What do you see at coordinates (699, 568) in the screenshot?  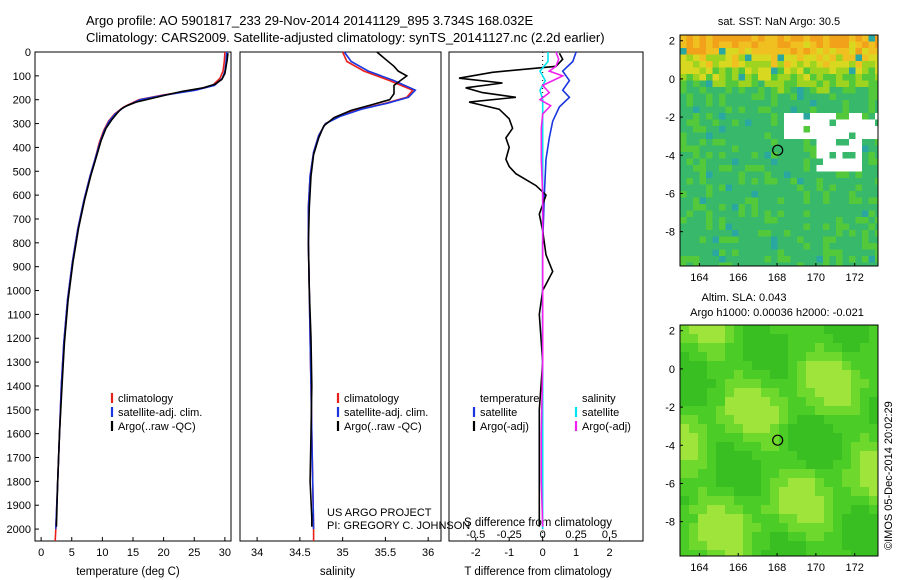 I see `sla-lon-label: 164` at bounding box center [699, 568].